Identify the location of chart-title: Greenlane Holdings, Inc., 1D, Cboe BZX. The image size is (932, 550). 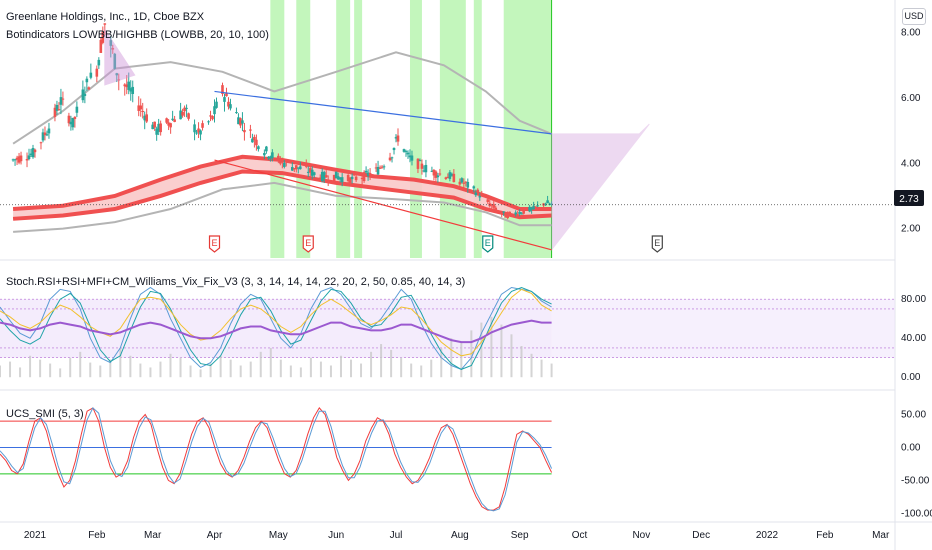
(105, 17).